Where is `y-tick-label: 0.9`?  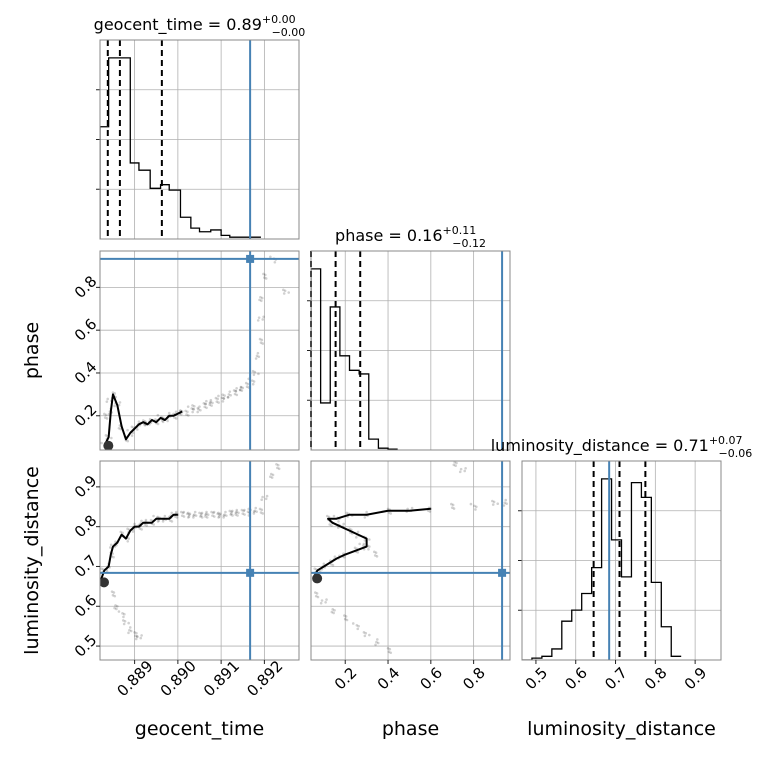 y-tick-label: 0.9 is located at coordinates (86, 487).